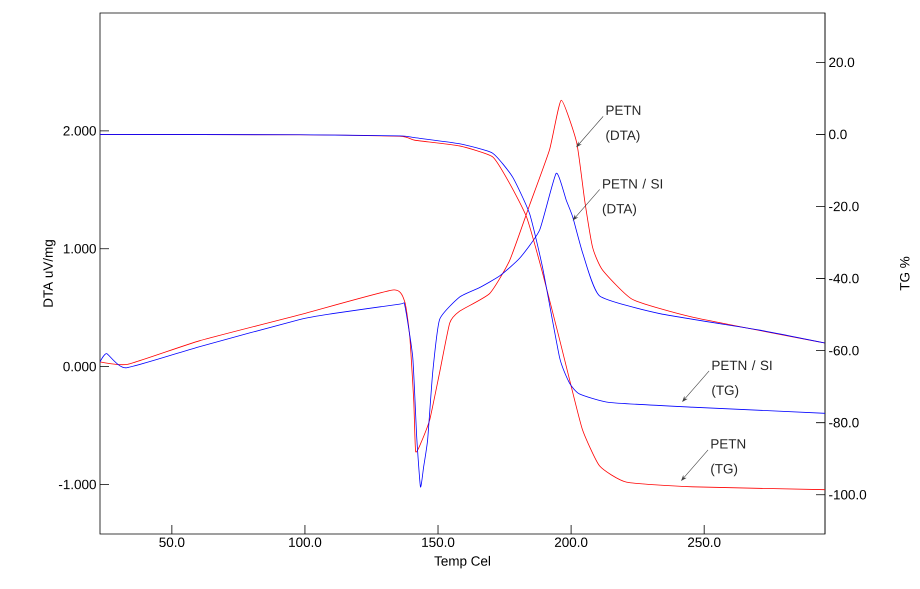  Describe the element at coordinates (79, 131) in the screenshot. I see `y-tick-label: 2.000` at that location.